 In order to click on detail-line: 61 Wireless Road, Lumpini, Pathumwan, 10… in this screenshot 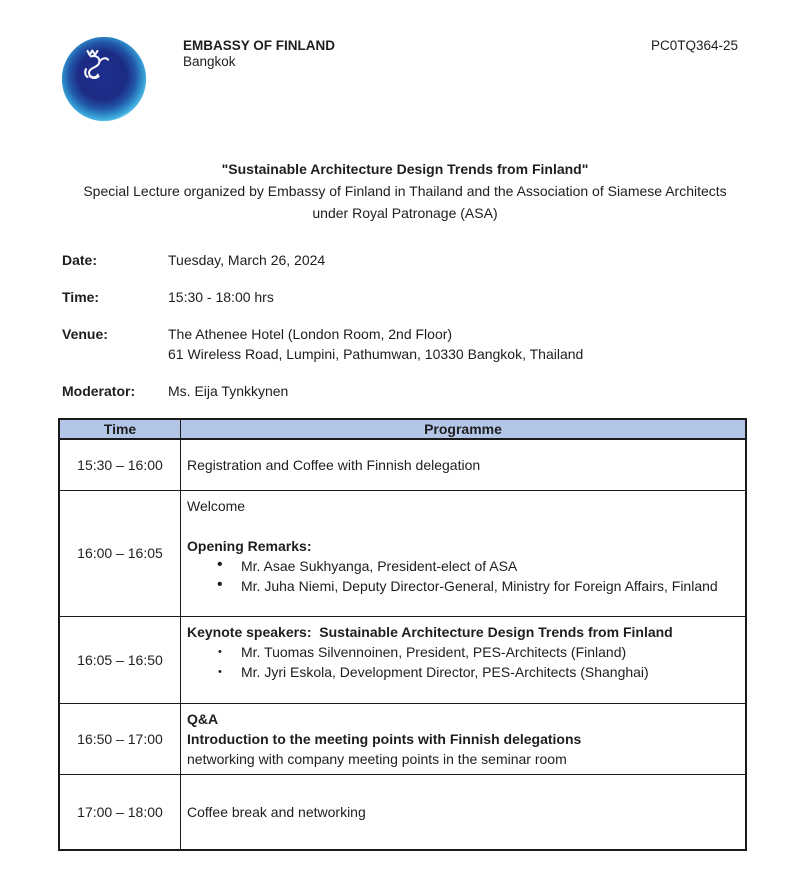, I will do `click(376, 354)`.